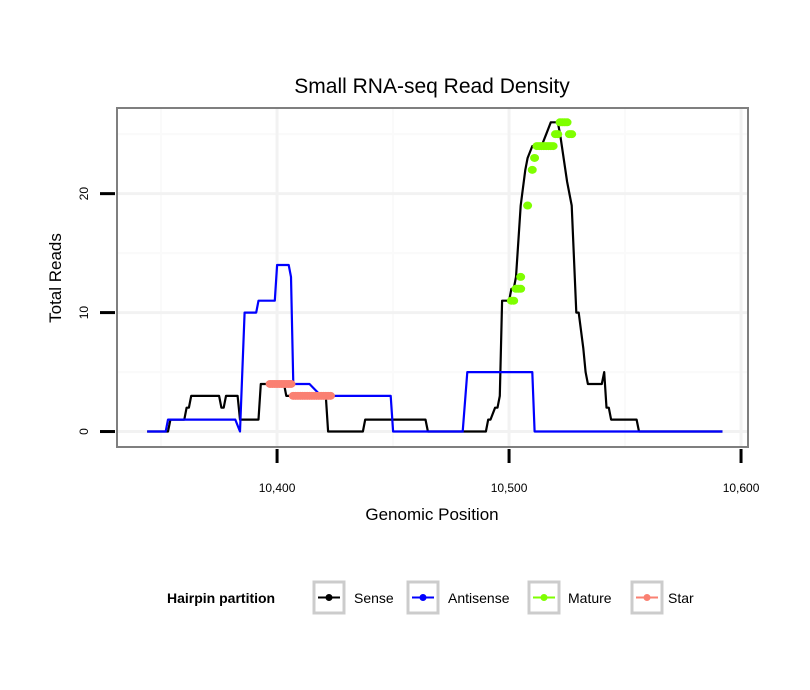  Describe the element at coordinates (96, 311) in the screenshot. I see `y-axis: 0 10 20` at that location.